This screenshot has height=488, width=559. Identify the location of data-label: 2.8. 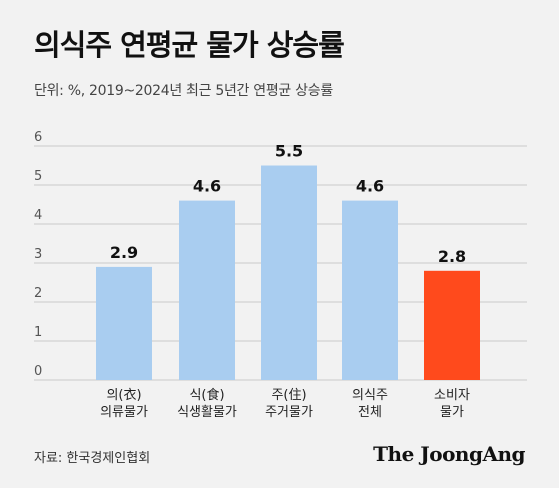
(452, 256).